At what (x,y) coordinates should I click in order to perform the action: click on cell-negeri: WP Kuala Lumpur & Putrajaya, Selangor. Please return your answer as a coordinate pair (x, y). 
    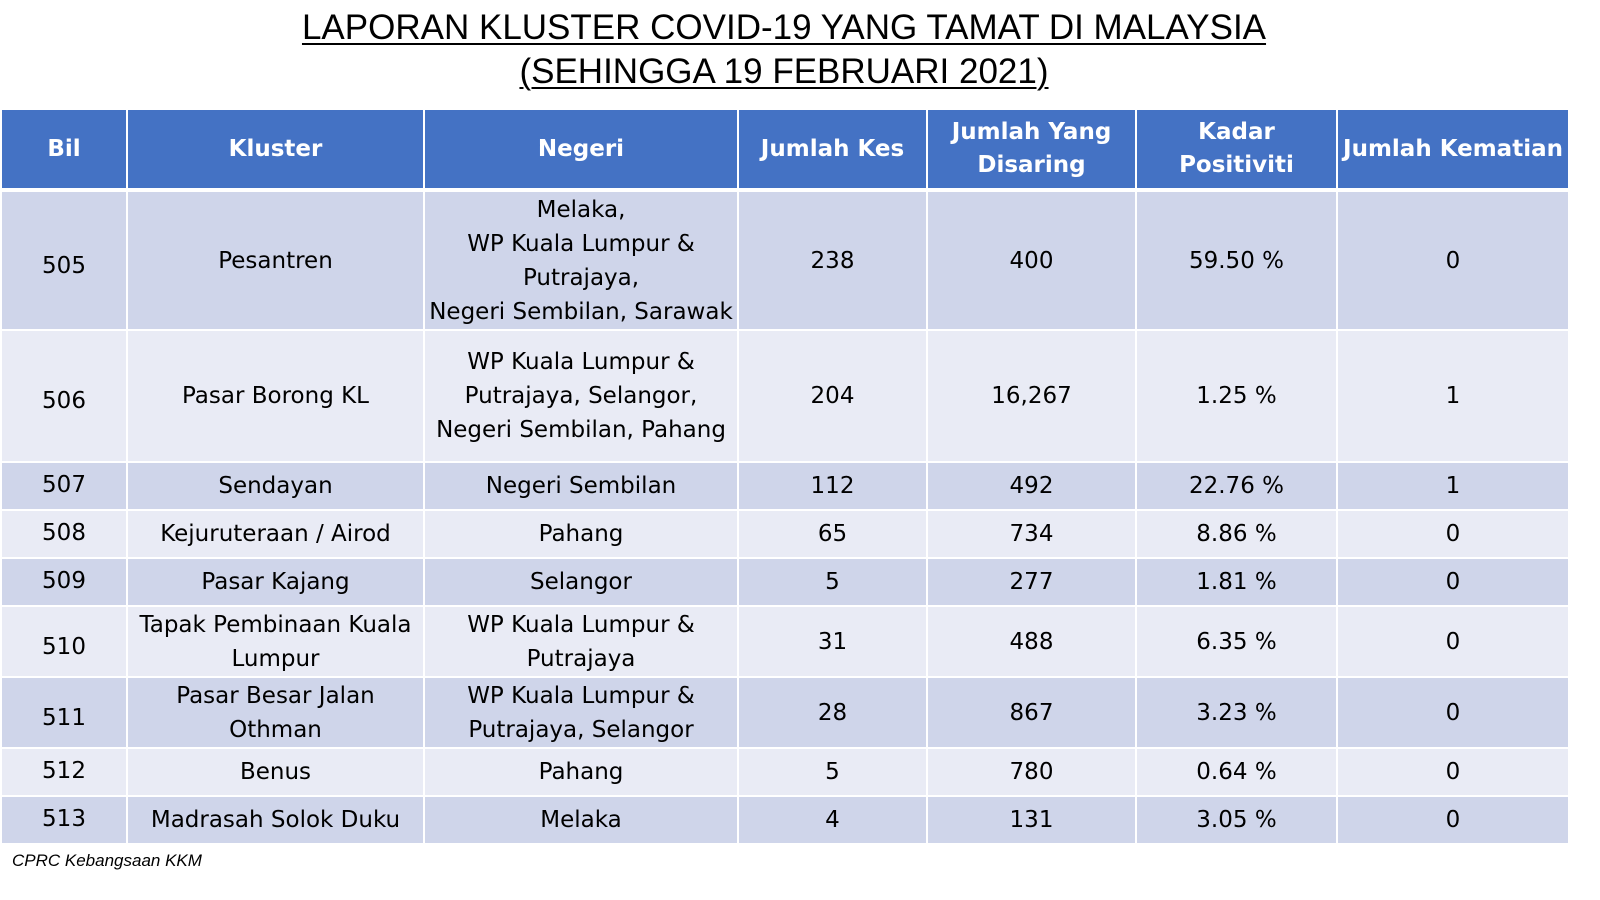
    Looking at the image, I should click on (581, 712).